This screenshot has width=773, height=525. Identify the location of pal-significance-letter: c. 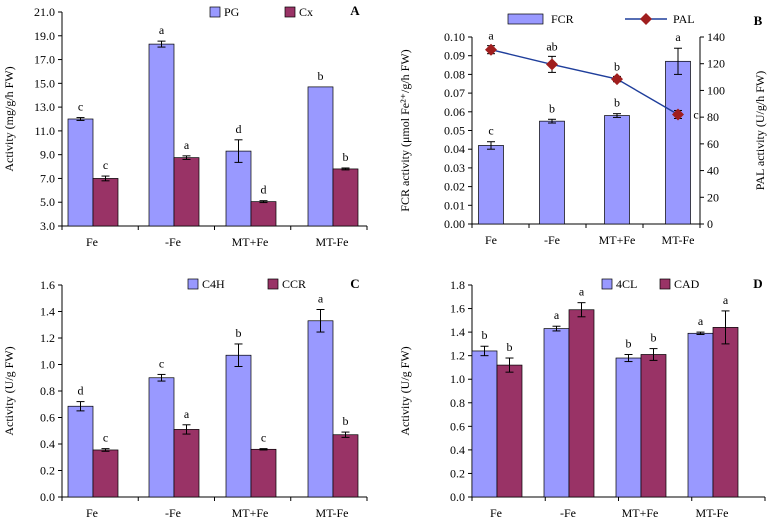
(695, 114).